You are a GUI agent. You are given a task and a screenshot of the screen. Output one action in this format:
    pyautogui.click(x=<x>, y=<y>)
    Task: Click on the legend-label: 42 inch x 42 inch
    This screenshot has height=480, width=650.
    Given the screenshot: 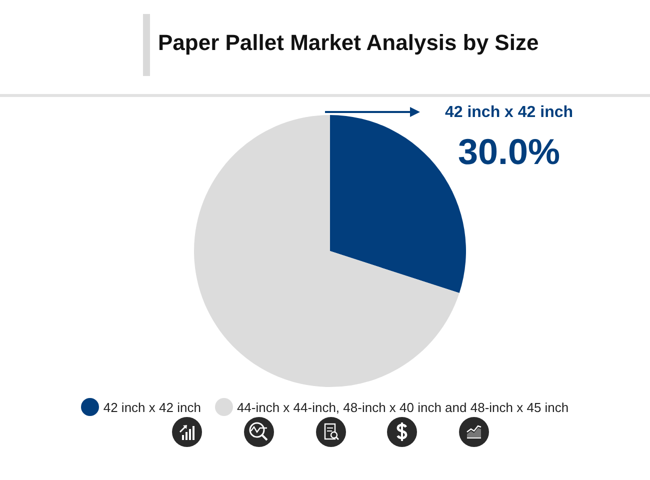 What is the action you would take?
    pyautogui.click(x=152, y=407)
    